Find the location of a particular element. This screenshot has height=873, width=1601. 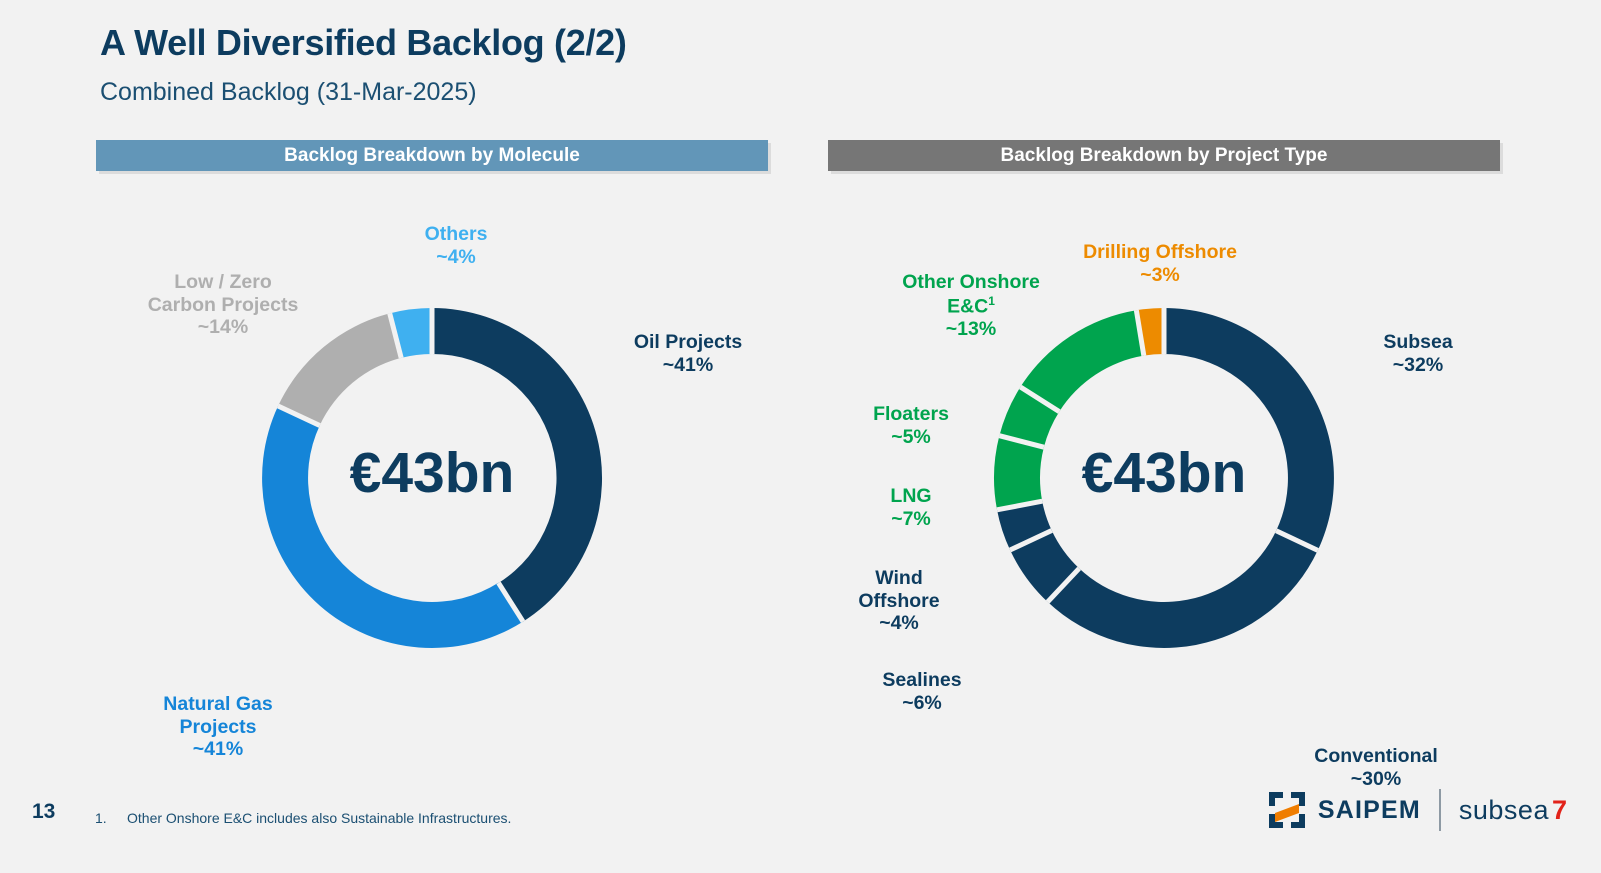

label-oil-projects-pct: ~41% is located at coordinates (688, 364).